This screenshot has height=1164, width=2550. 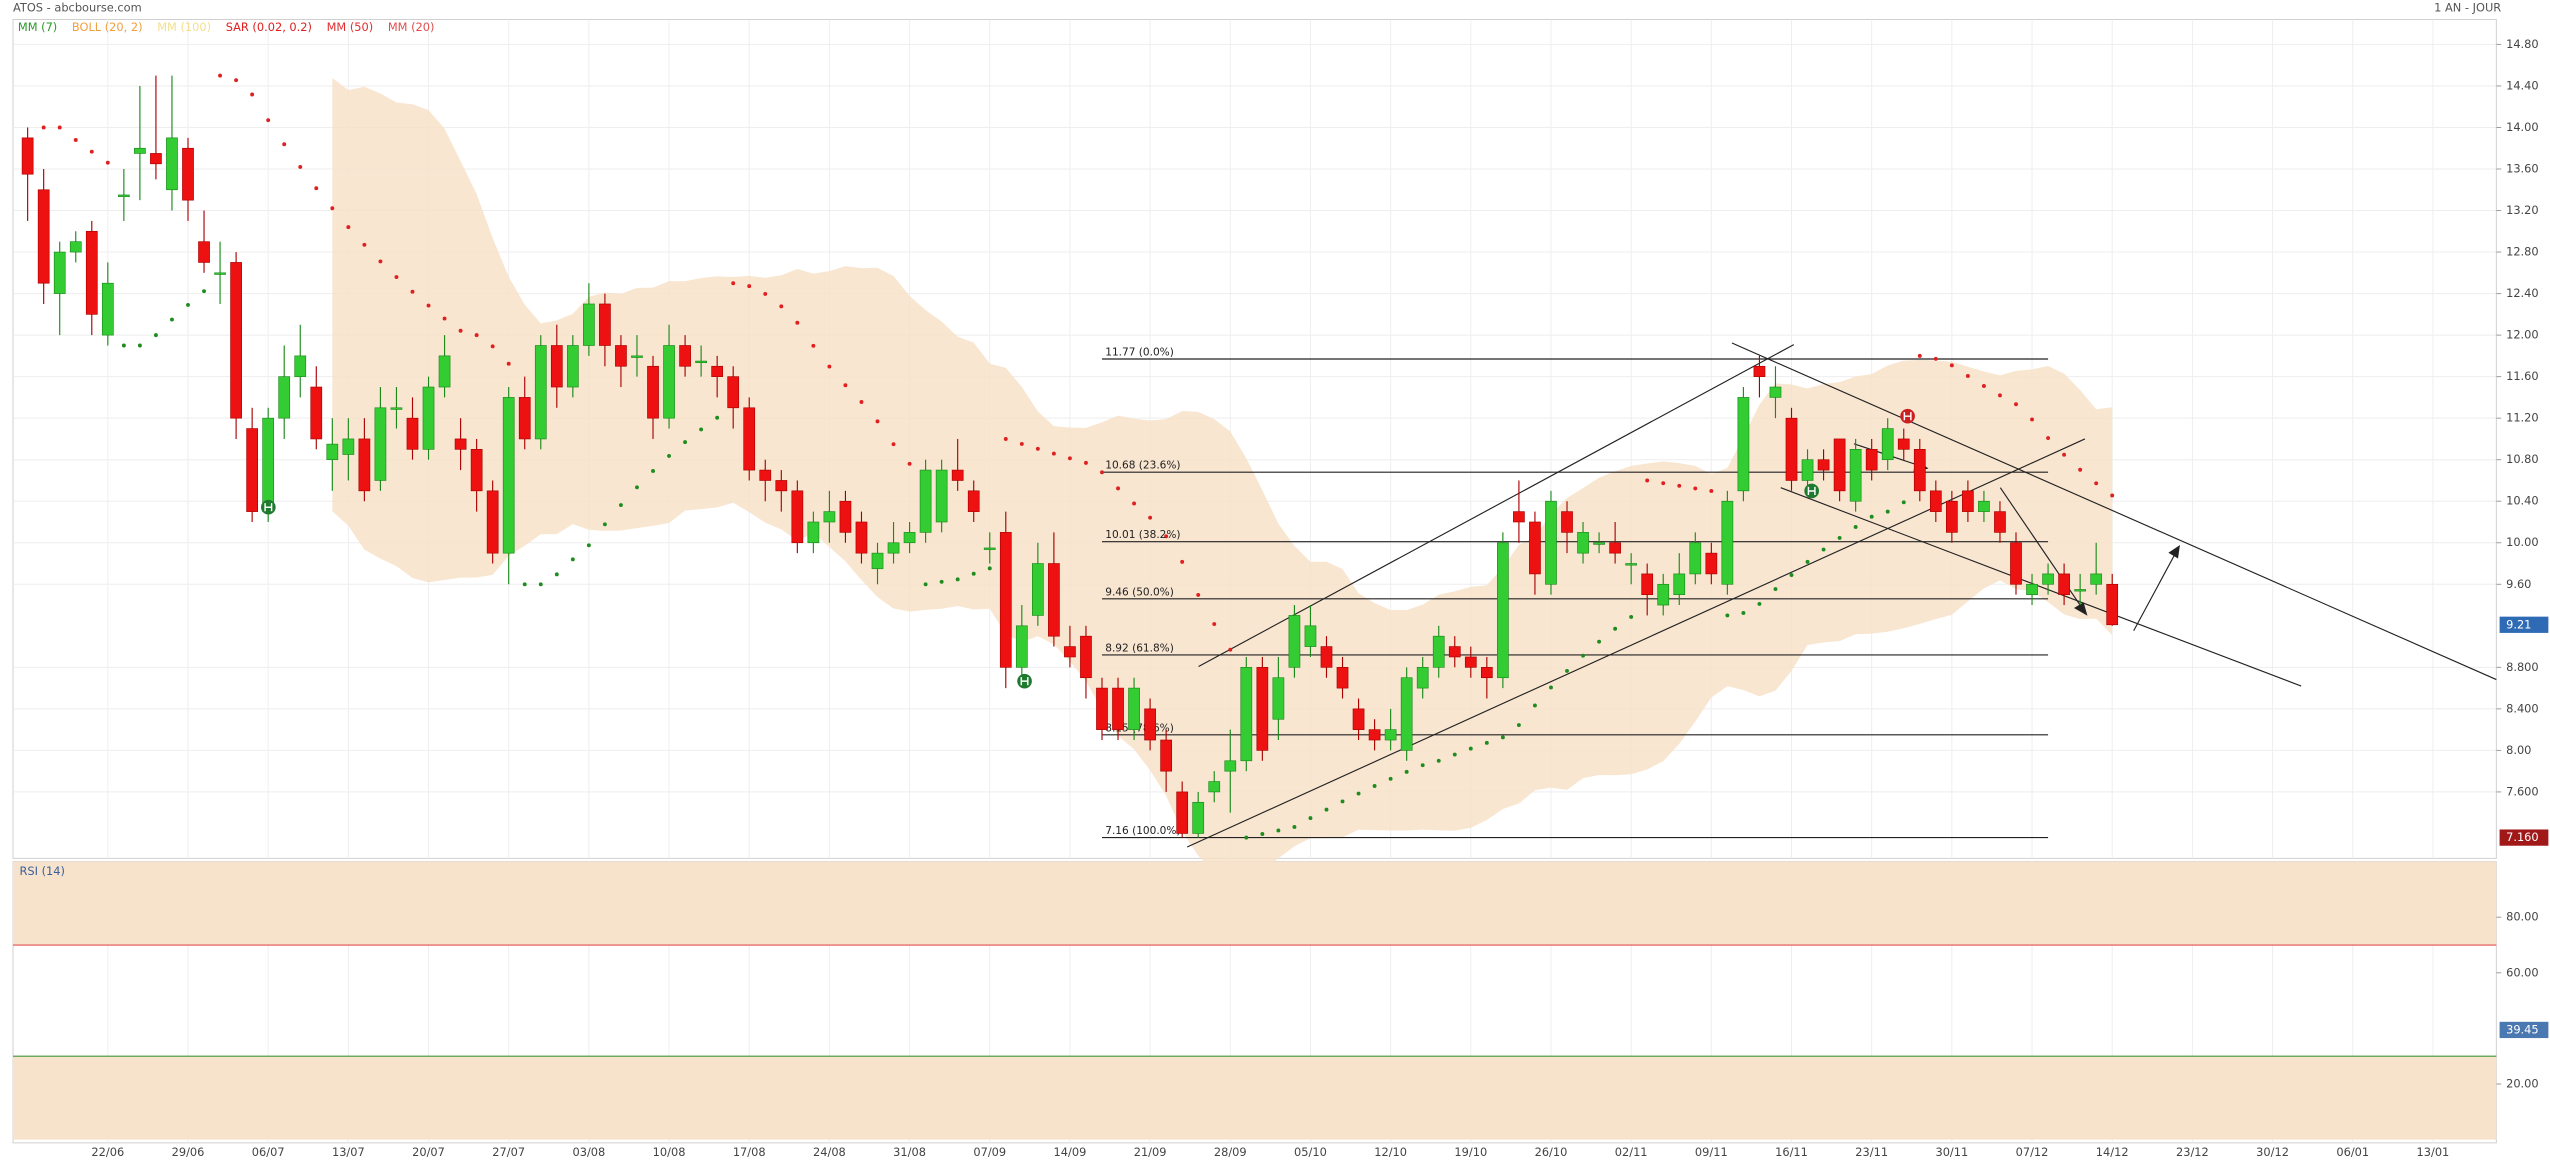 What do you see at coordinates (1390, 1152) in the screenshot?
I see `x-tick-label: 12/10` at bounding box center [1390, 1152].